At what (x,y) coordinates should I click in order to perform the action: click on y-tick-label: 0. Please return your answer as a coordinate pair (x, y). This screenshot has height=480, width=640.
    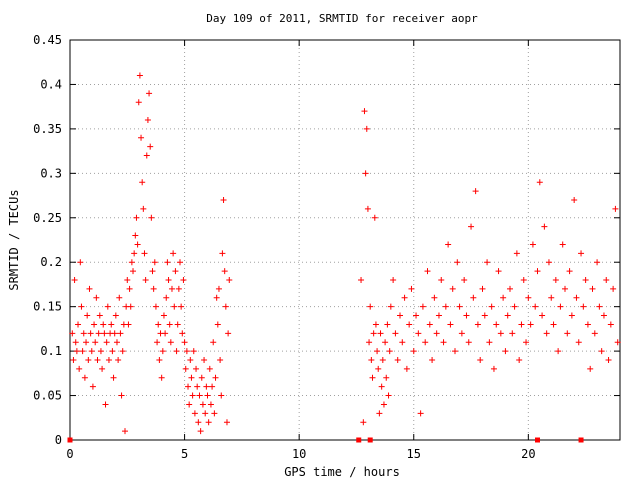
    Looking at the image, I should click on (58, 440).